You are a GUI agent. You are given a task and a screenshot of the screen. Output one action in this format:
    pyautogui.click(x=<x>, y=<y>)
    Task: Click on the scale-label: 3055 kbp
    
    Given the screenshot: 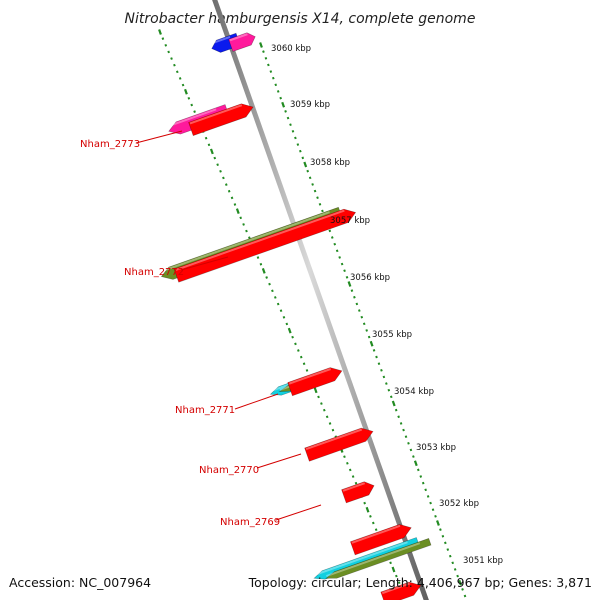 What is the action you would take?
    pyautogui.click(x=392, y=335)
    